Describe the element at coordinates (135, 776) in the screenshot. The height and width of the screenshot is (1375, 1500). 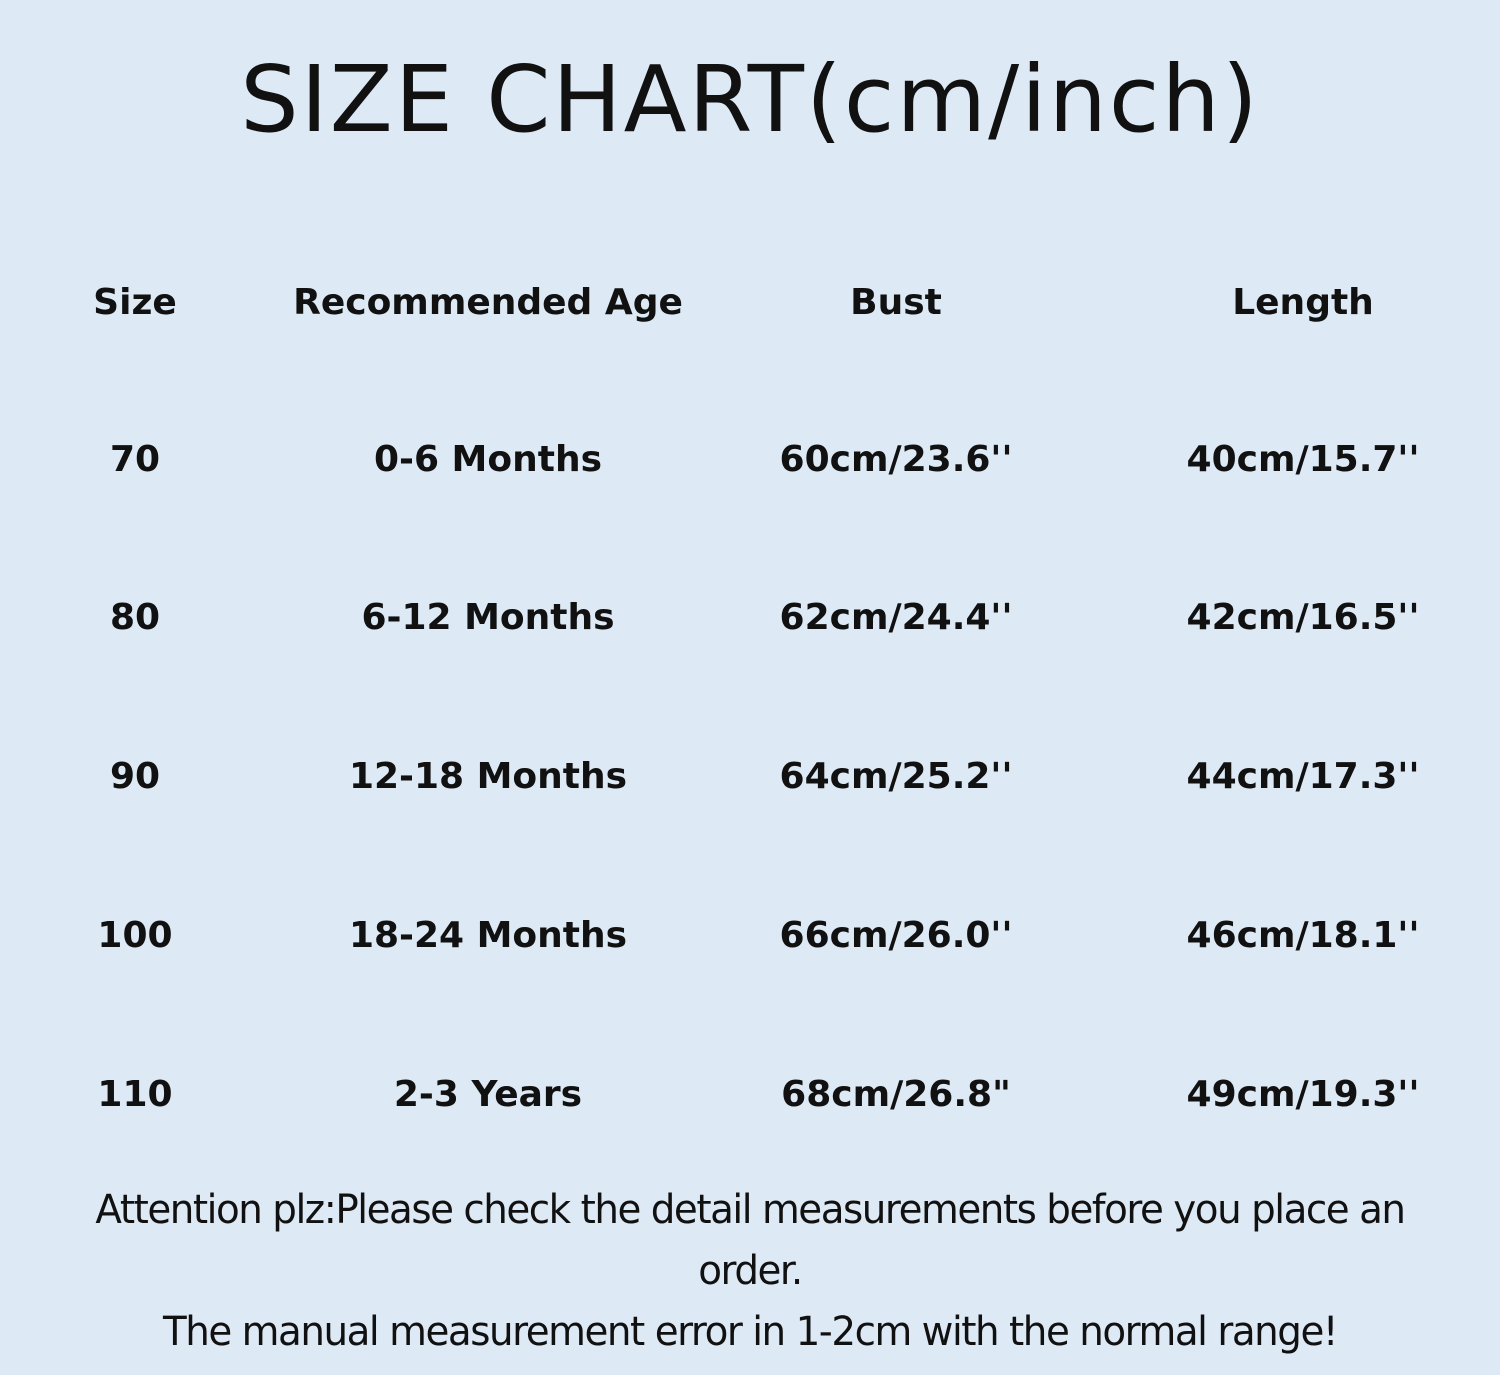
I see `table-cell: 90` at that location.